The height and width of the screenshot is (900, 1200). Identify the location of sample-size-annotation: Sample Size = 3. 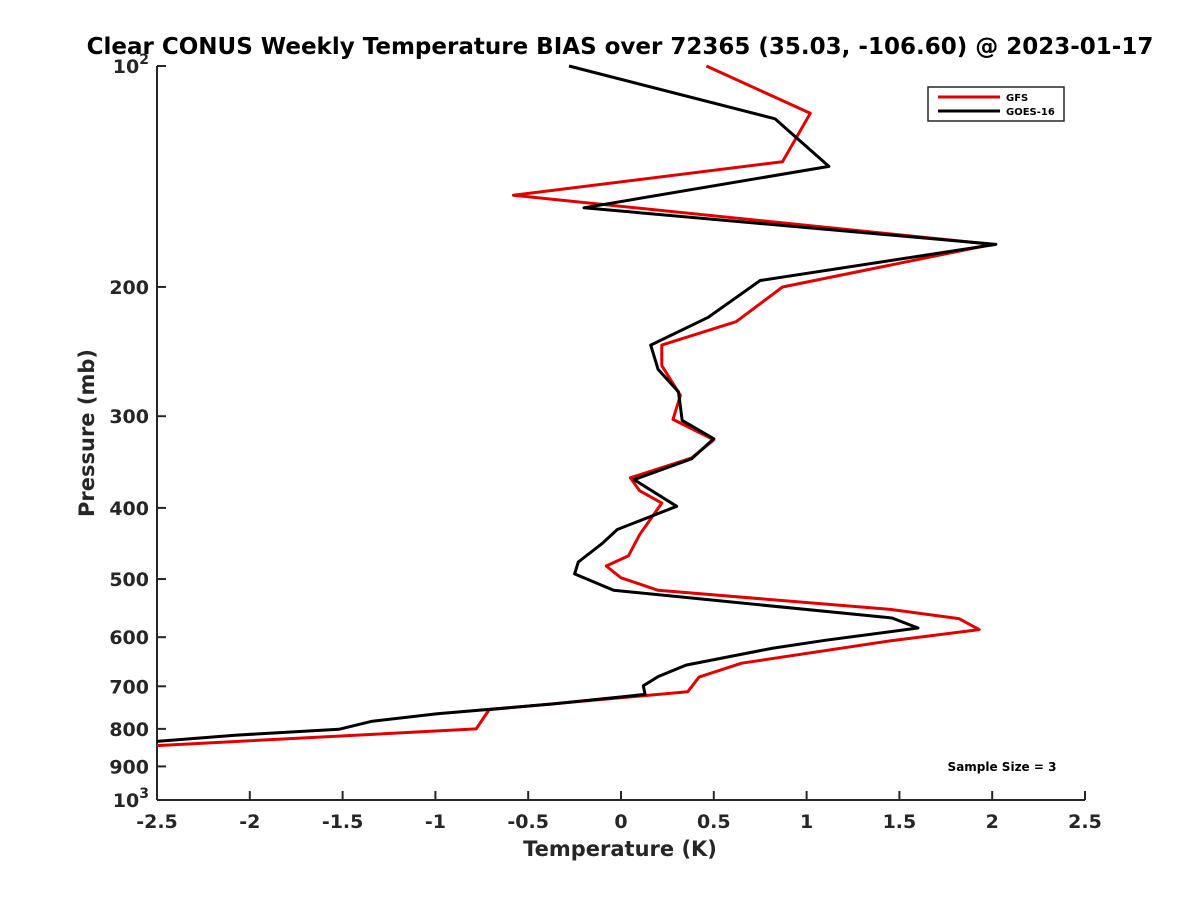
(1002, 767).